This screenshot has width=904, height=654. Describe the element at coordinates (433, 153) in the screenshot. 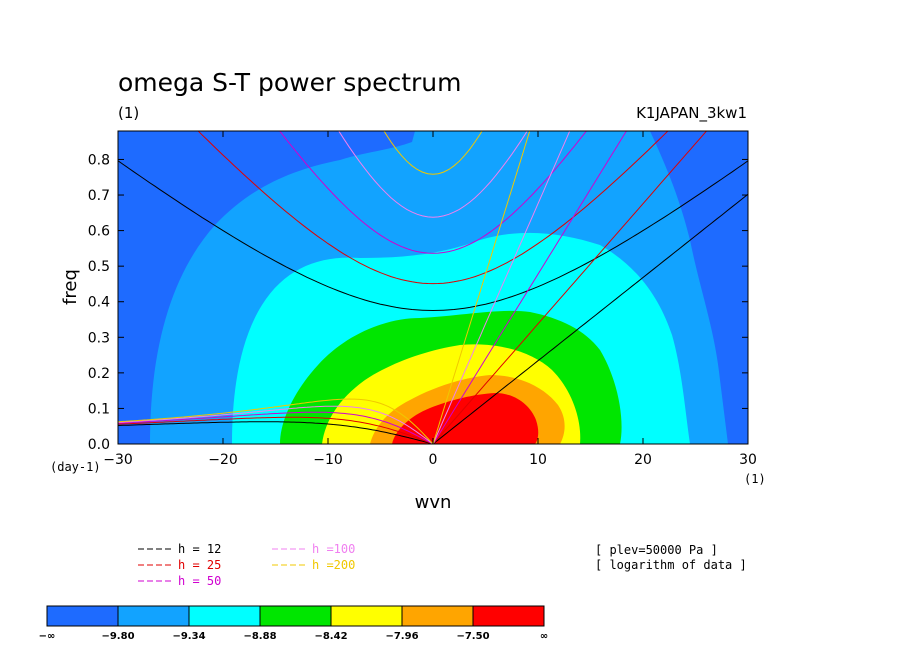

I see `gravity-curve-h200` at that location.